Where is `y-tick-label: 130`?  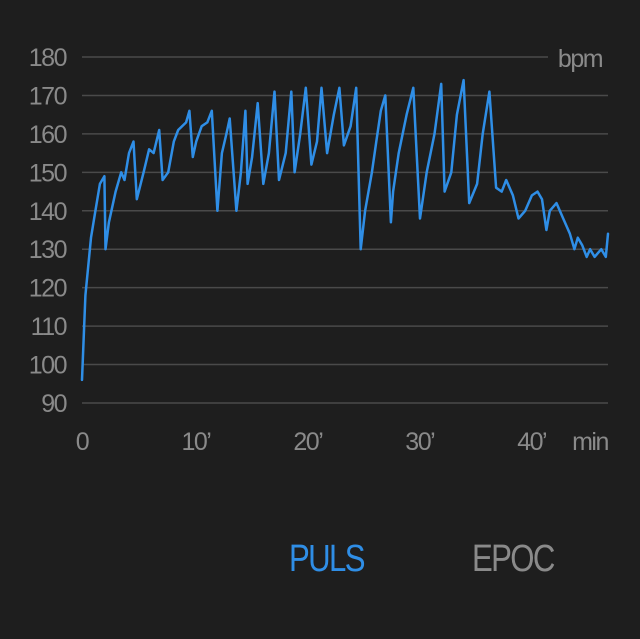
y-tick-label: 130 is located at coordinates (48, 250).